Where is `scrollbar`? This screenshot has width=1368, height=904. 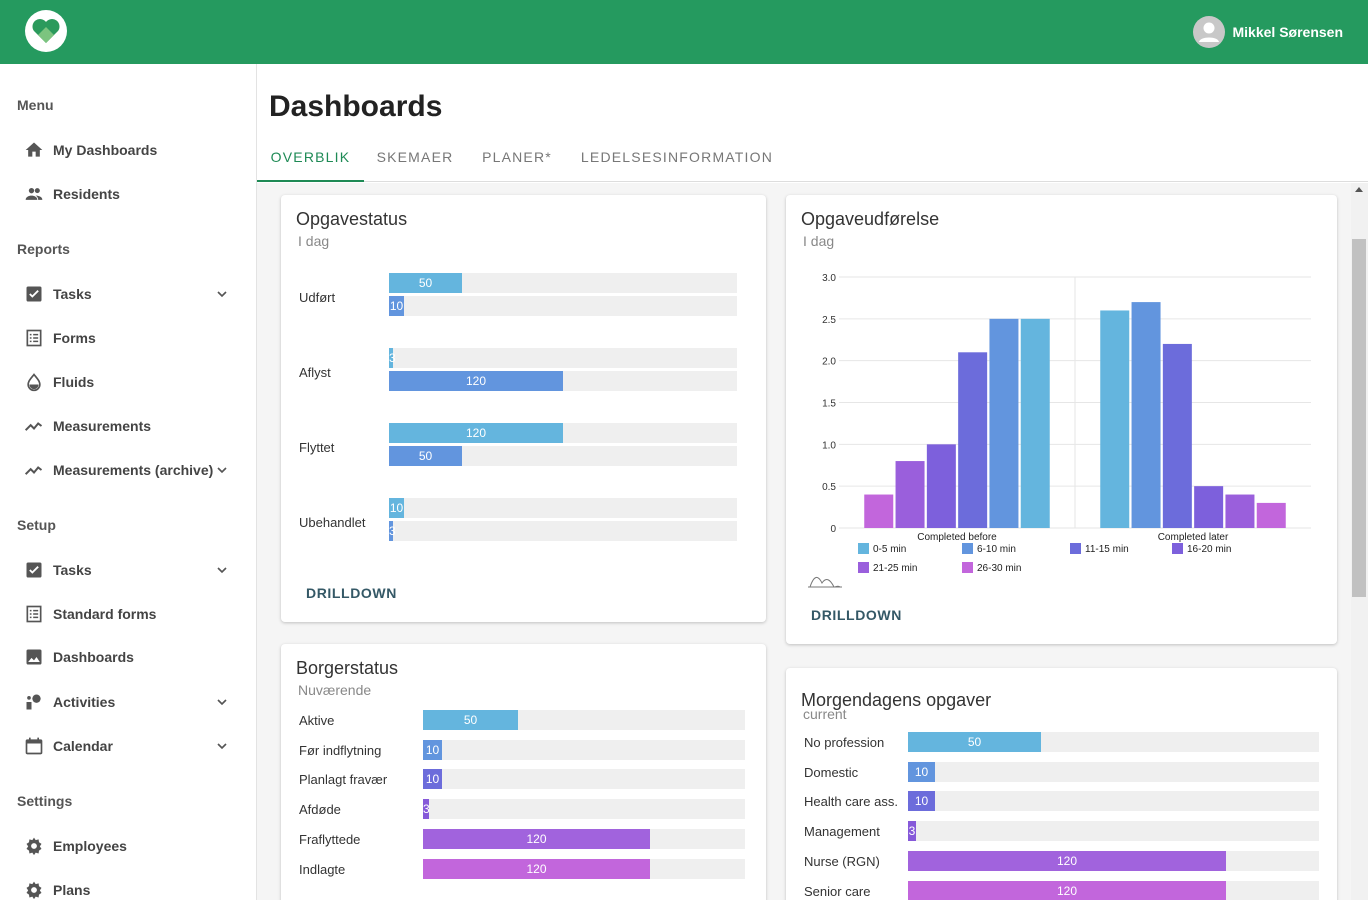
scrollbar is located at coordinates (1359, 541).